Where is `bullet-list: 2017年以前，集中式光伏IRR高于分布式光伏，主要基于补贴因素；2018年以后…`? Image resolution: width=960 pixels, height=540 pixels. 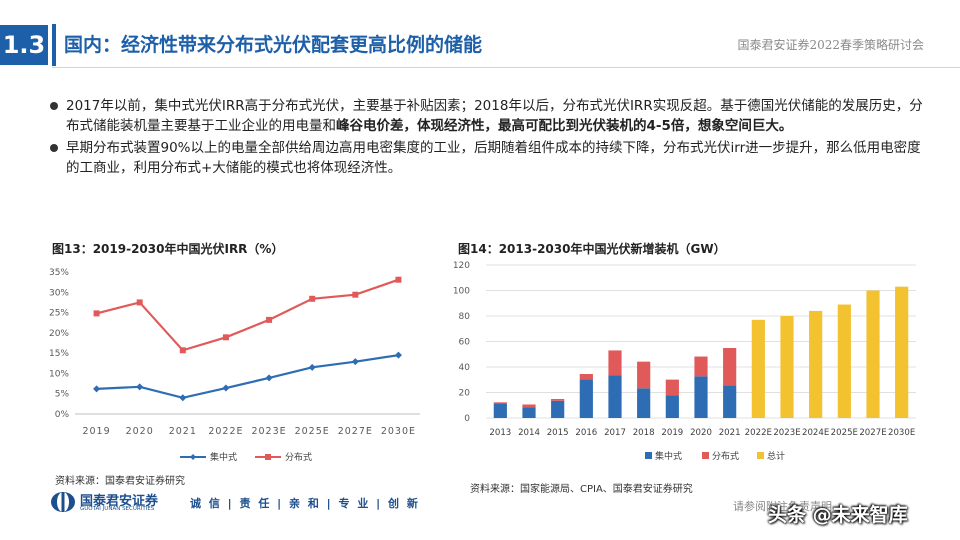 bullet-list: 2017年以前，集中式光伏IRR高于分布式光伏，主要基于补贴因素；2018年以后… is located at coordinates (488, 138).